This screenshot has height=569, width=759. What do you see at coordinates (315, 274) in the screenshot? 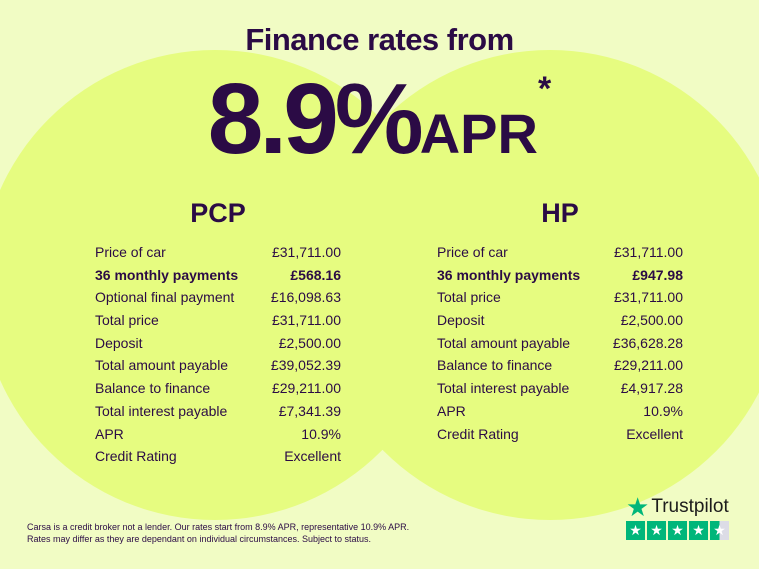
I see `row-value: £568.16` at bounding box center [315, 274].